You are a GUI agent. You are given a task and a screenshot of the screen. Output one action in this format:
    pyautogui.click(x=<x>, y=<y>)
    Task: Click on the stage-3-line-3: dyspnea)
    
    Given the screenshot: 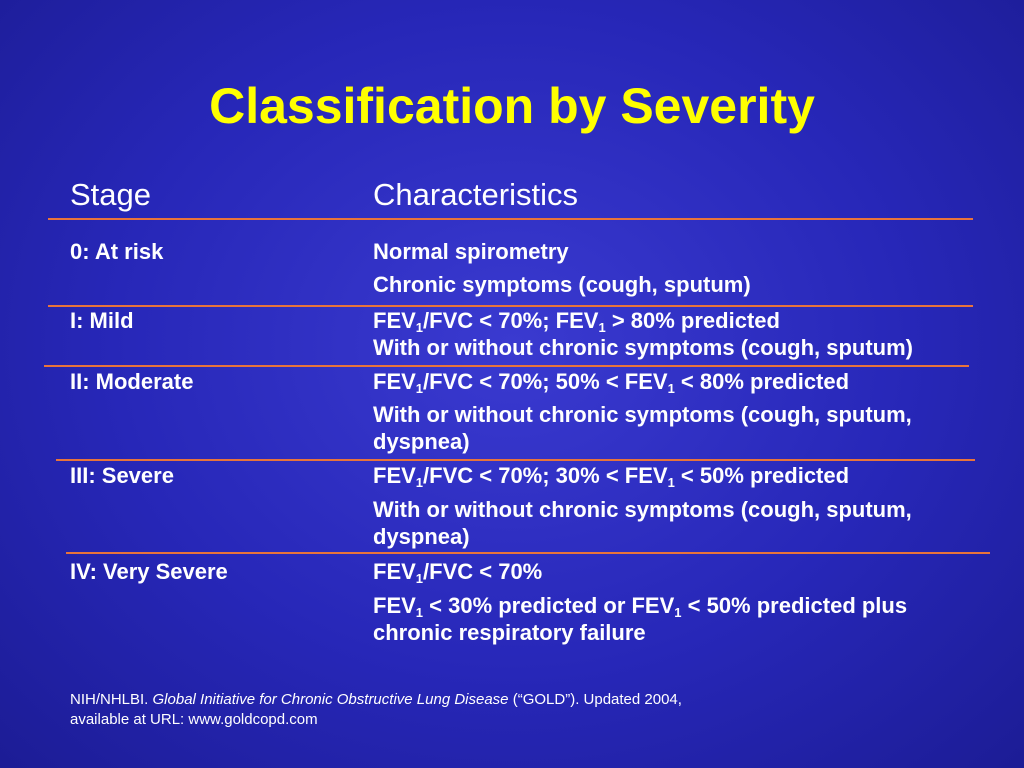 What is the action you would take?
    pyautogui.click(x=421, y=536)
    